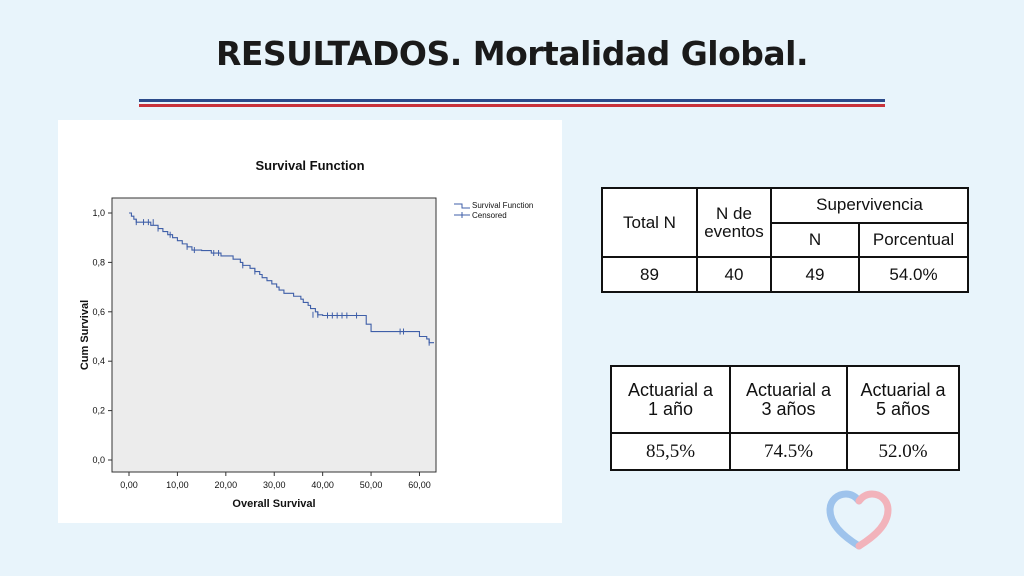  Describe the element at coordinates (309, 165) in the screenshot. I see `chart-title: Survival Function` at that location.